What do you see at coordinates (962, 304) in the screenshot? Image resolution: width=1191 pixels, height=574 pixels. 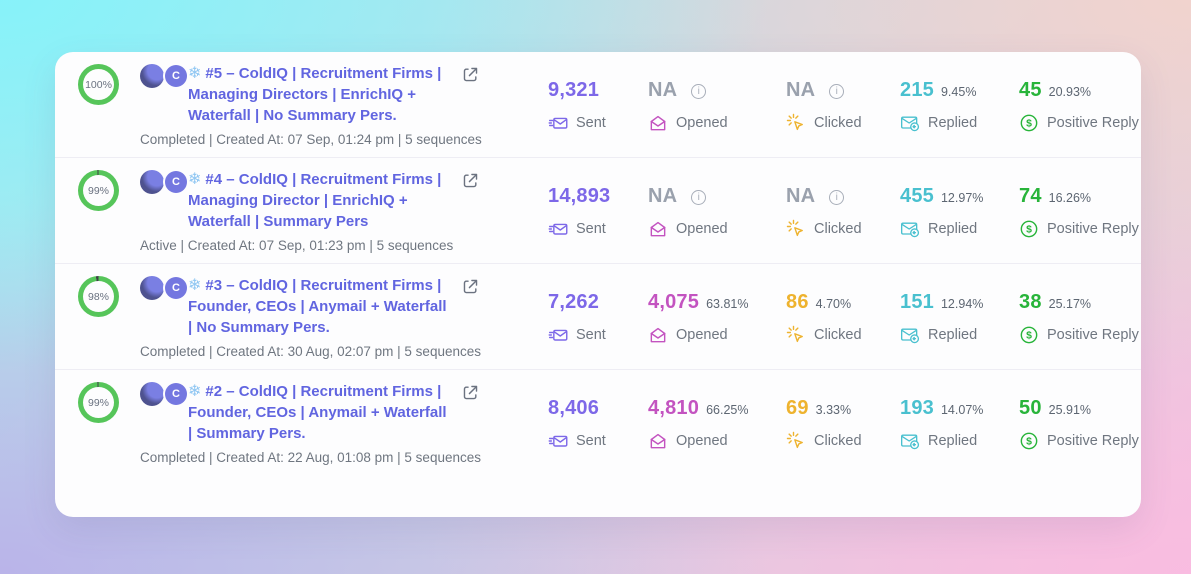 I see `replied-rate: 12.94%` at bounding box center [962, 304].